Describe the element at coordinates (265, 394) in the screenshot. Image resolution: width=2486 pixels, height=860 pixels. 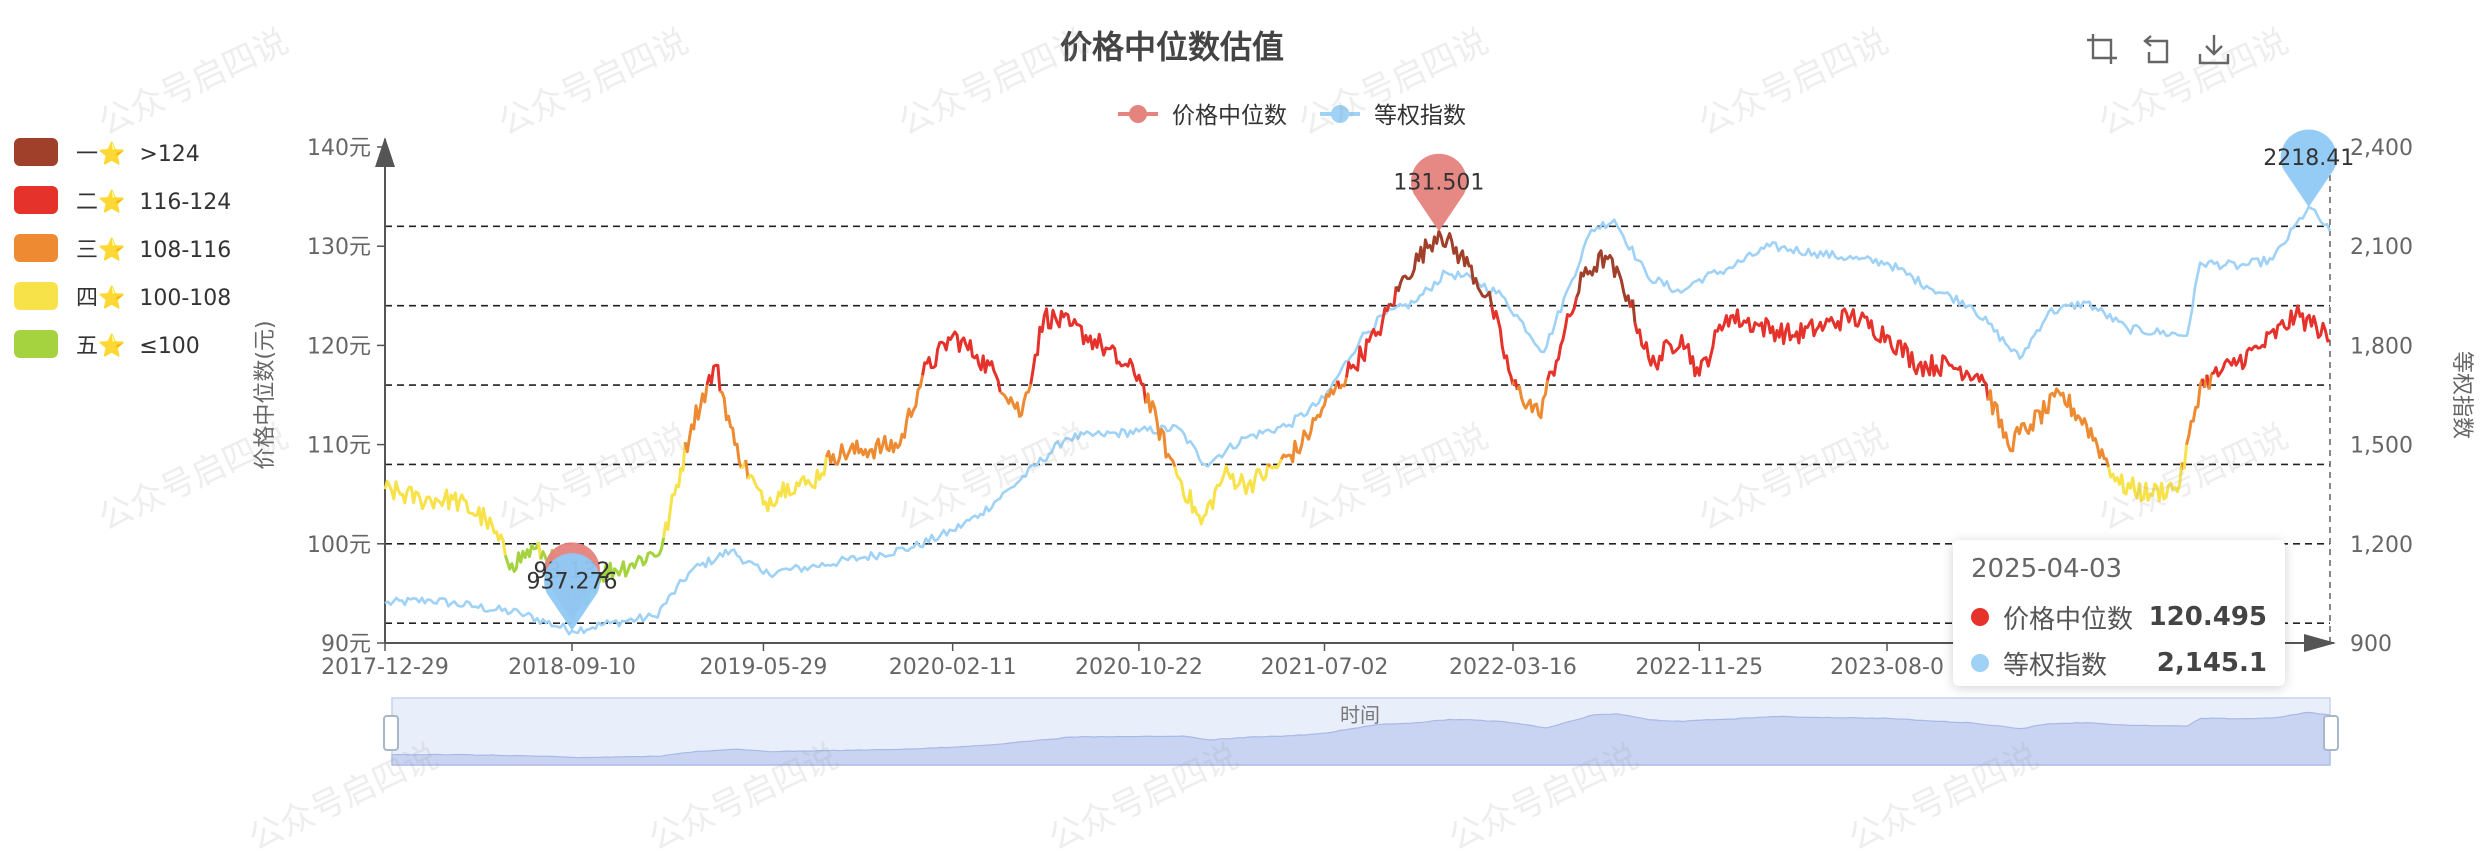
I see `y-left-axis-name: 价格中位数(元)` at that location.